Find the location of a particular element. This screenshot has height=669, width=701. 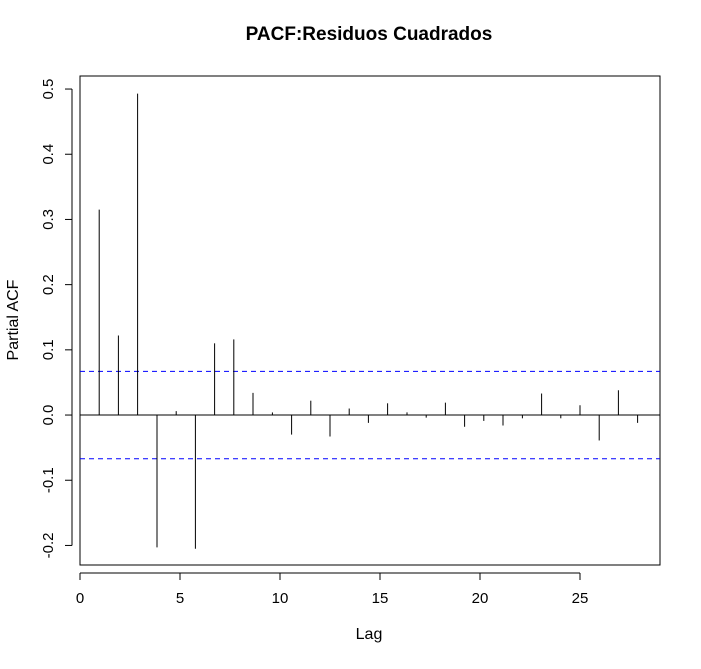

x-tick-label: 25 is located at coordinates (580, 598).